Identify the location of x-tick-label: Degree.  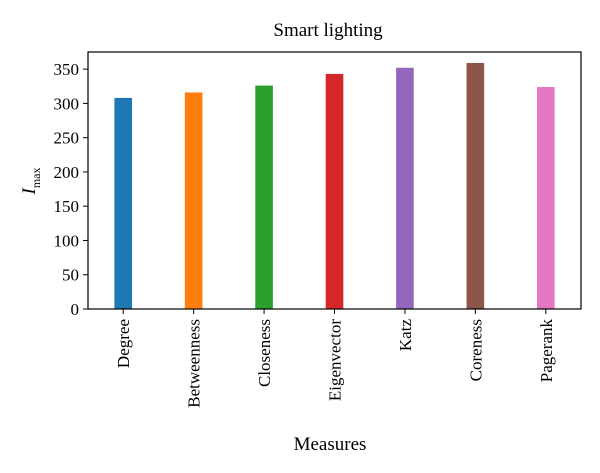
(123, 343).